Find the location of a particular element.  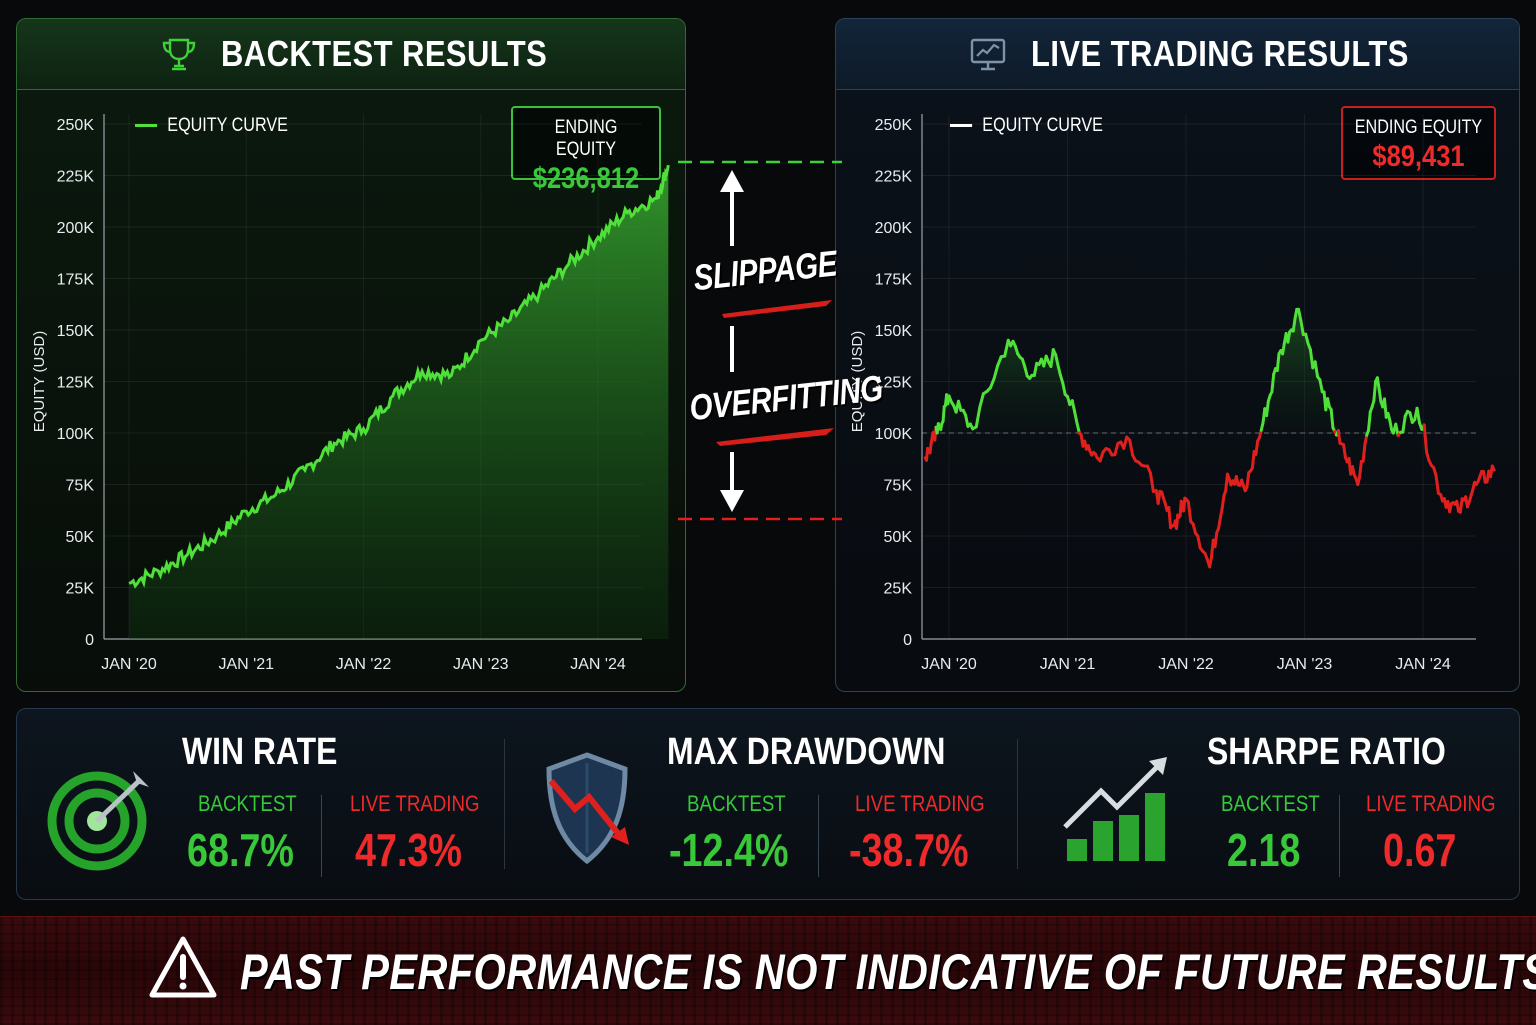

backtest-header: BACKTEST RESULTS is located at coordinates (351, 54).